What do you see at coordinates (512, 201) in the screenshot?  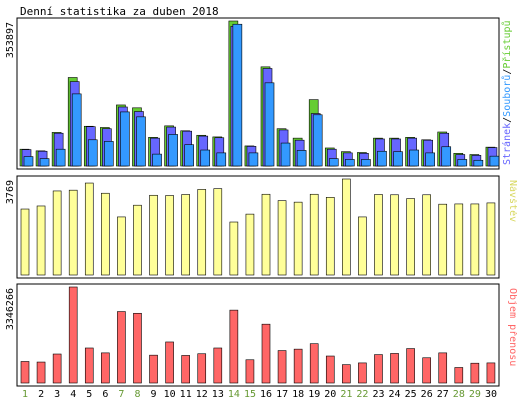 I see `legend-visits: Návštěv` at bounding box center [512, 201].